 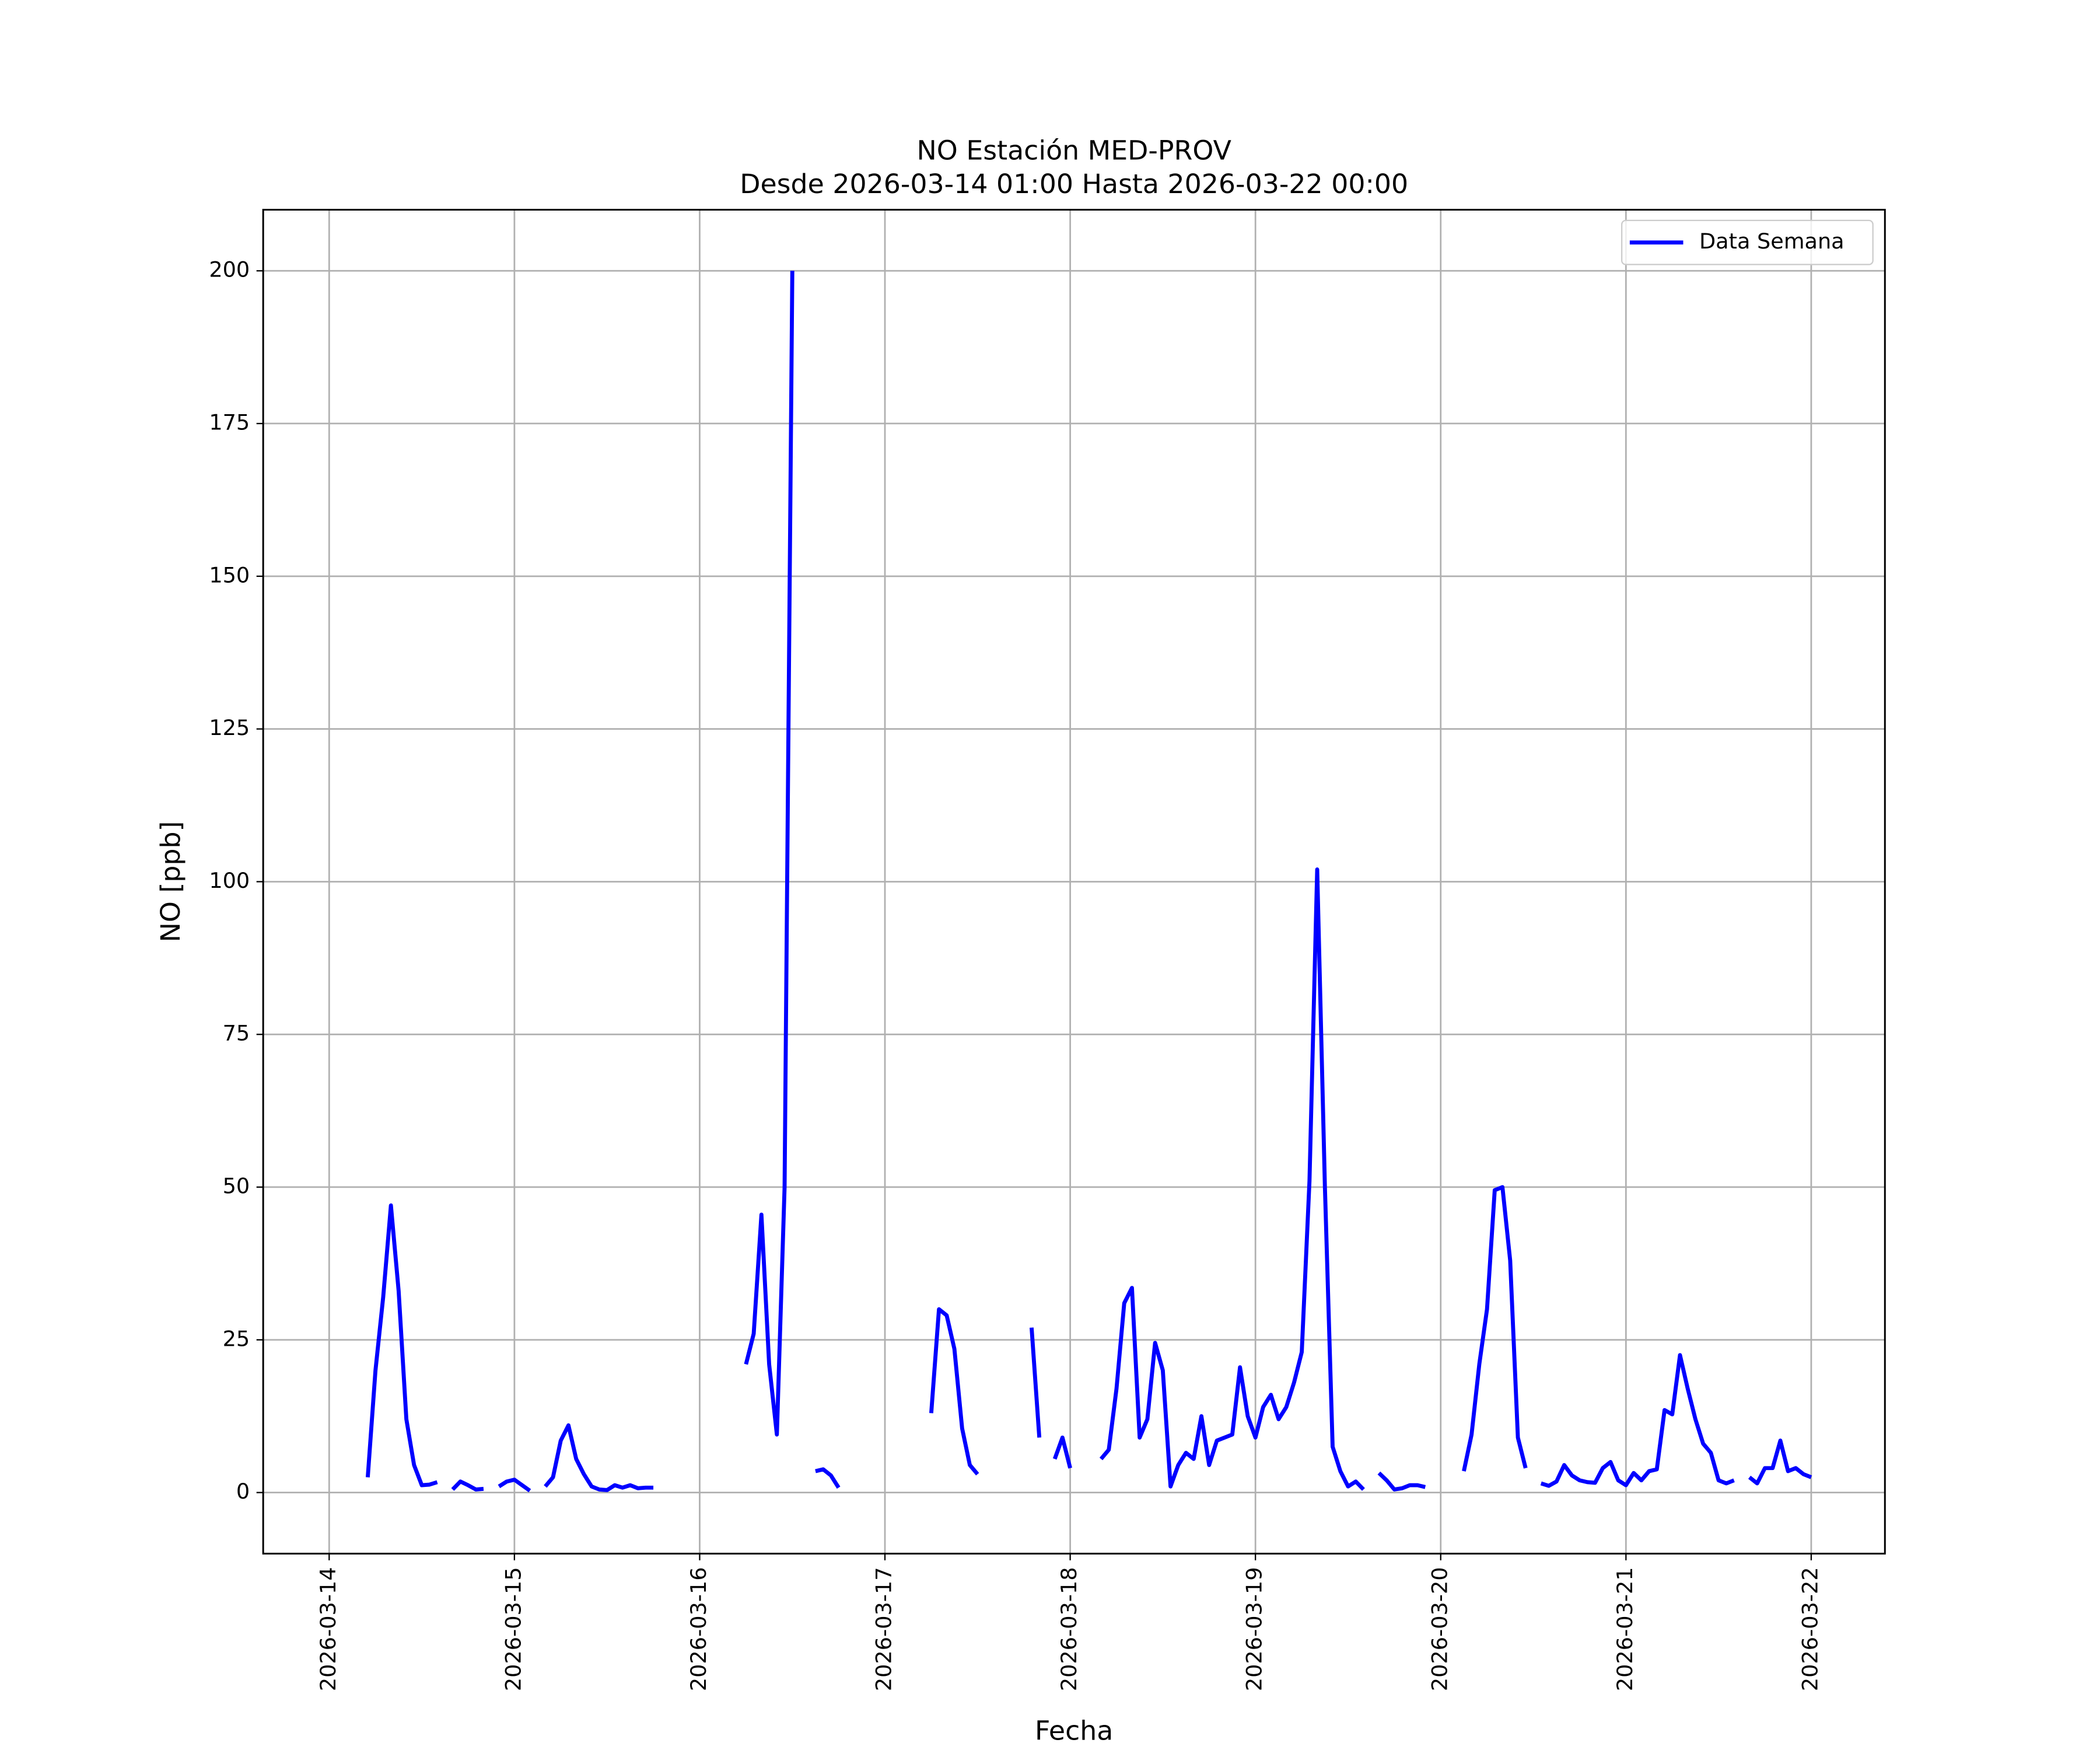 I want to click on y-tick-label: 100, so click(x=229, y=880).